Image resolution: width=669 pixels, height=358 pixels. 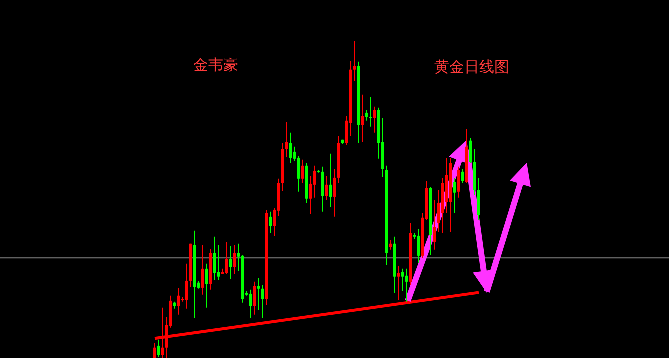 I want to click on title: 黄金日线图, so click(x=472, y=67).